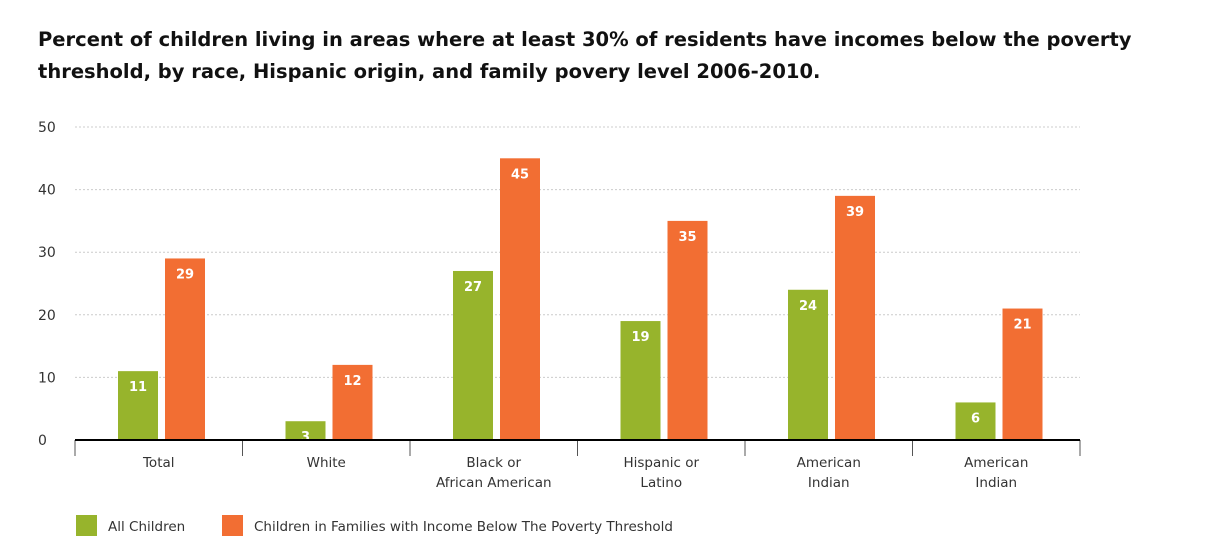 This screenshot has width=1230, height=550. I want to click on category-label: White, so click(326, 463).